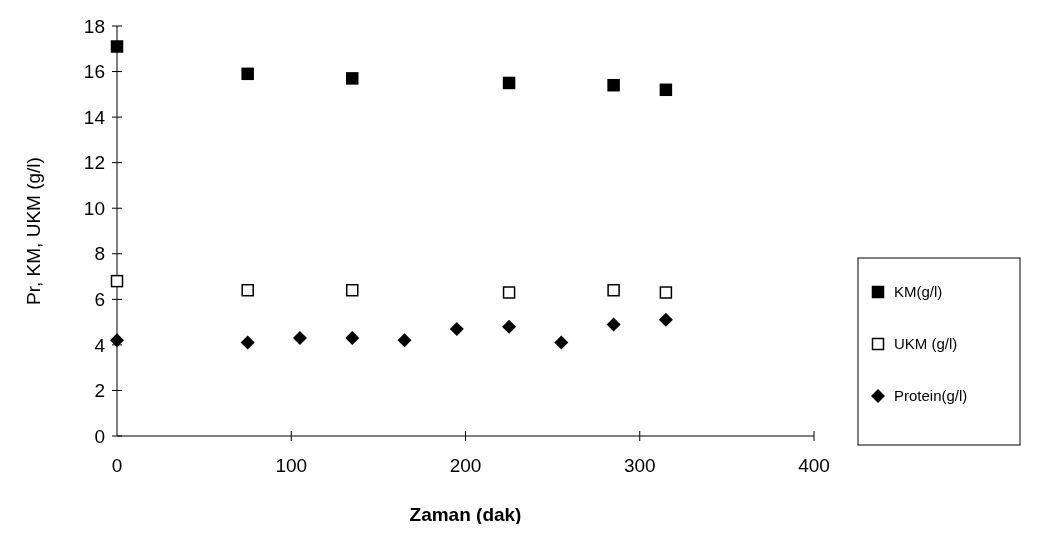 The image size is (1038, 533). I want to click on x-tick-label: 0, so click(117, 465).